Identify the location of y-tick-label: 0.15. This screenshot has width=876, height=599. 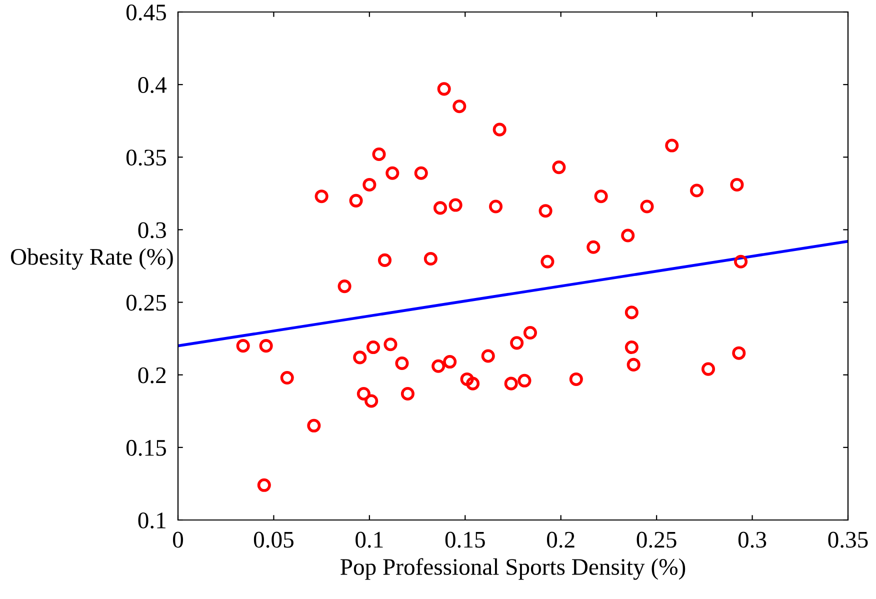
(146, 448).